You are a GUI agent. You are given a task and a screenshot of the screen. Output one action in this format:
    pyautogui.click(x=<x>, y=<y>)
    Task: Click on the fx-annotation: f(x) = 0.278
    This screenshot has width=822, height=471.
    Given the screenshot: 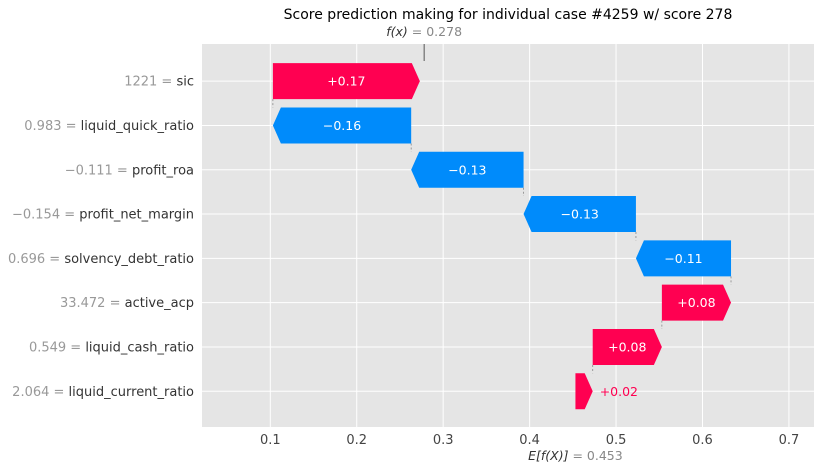 What is the action you would take?
    pyautogui.click(x=424, y=31)
    